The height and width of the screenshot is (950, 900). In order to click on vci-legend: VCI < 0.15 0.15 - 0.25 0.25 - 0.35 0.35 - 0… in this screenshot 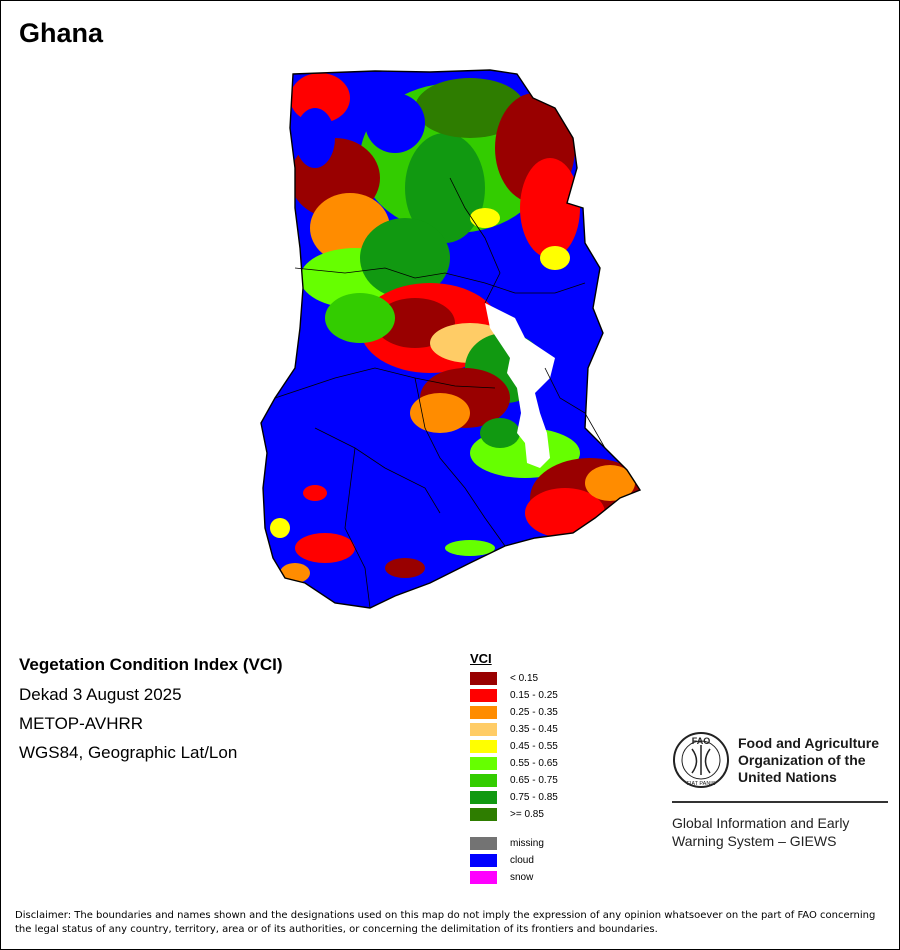, I will do `click(514, 768)`.